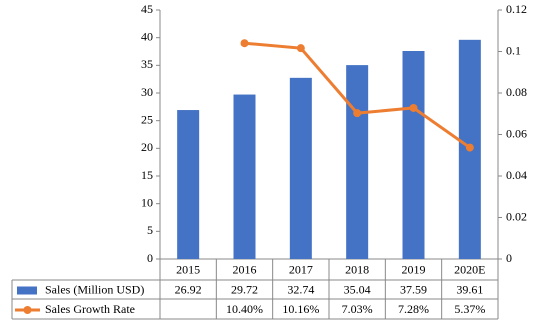  I want to click on y2-tick-label: 0.12, so click(516, 9).